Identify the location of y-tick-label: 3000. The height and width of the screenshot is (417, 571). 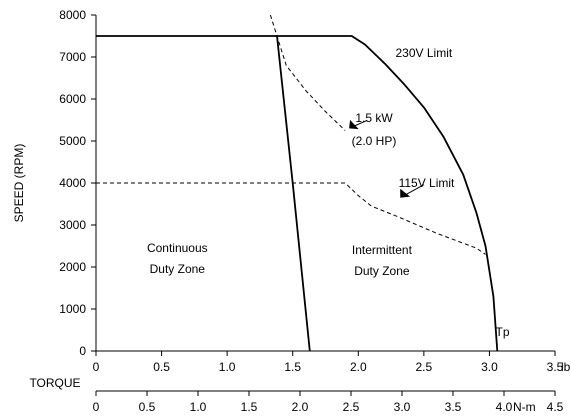
(72, 225).